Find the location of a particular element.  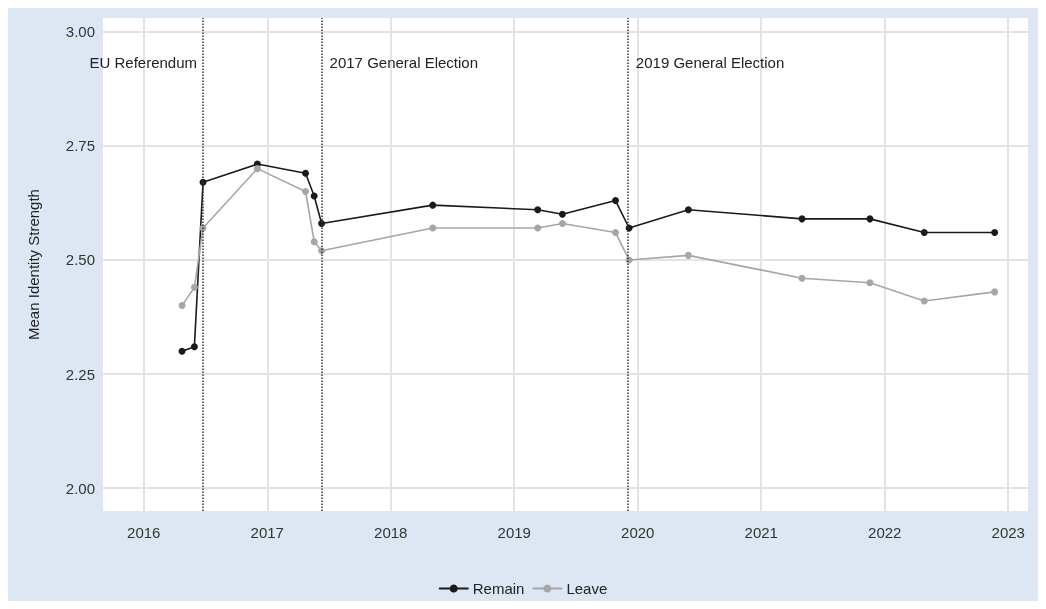

x-tick-label: 2016 is located at coordinates (144, 532).